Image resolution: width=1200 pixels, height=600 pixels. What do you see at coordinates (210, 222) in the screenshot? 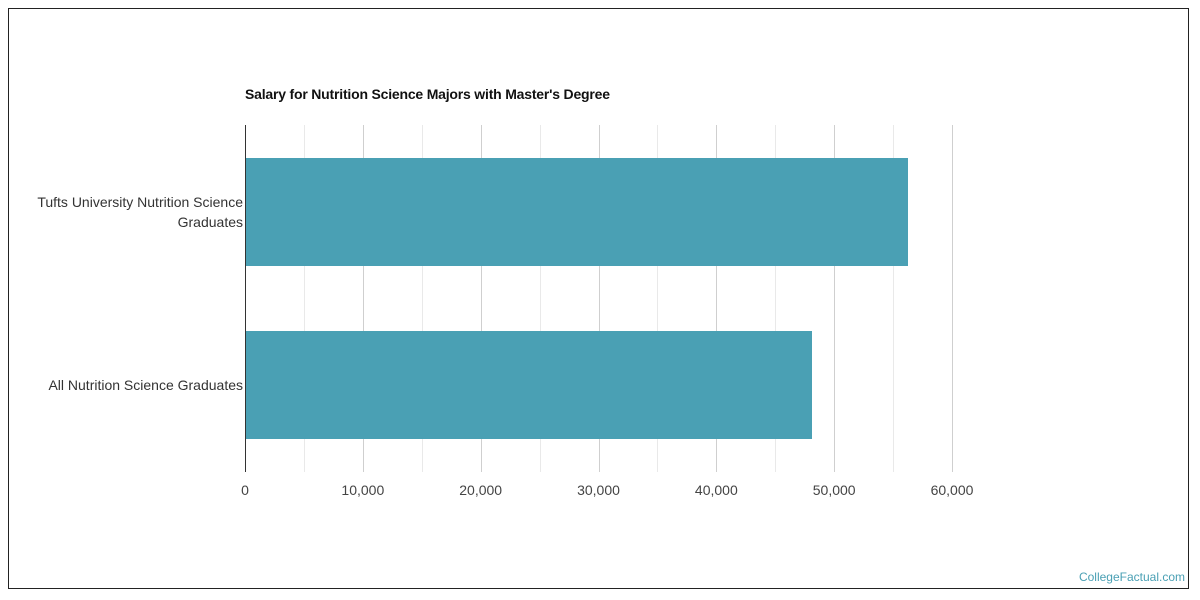
I see `category-label-line: Graduates` at bounding box center [210, 222].